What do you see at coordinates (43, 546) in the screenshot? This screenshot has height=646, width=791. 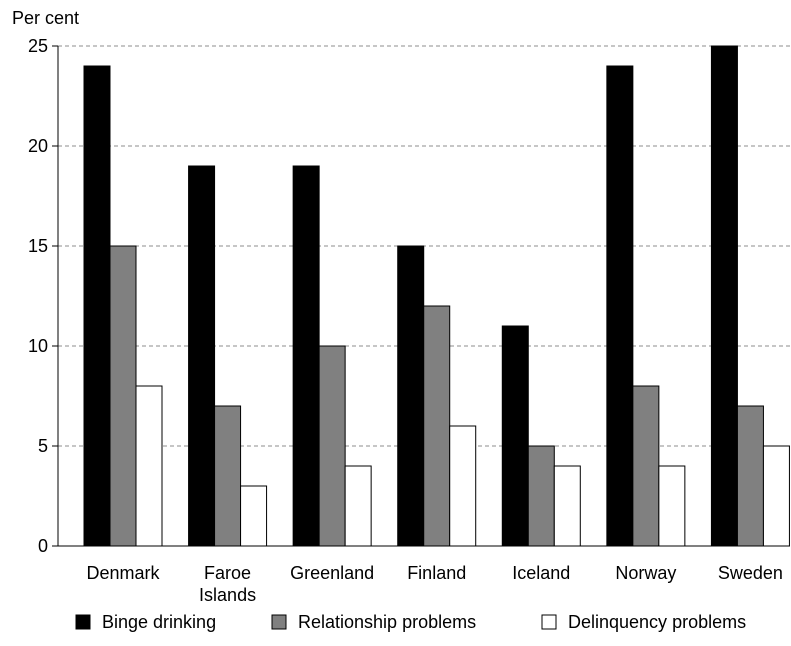 I see `y-tick-label: 0` at bounding box center [43, 546].